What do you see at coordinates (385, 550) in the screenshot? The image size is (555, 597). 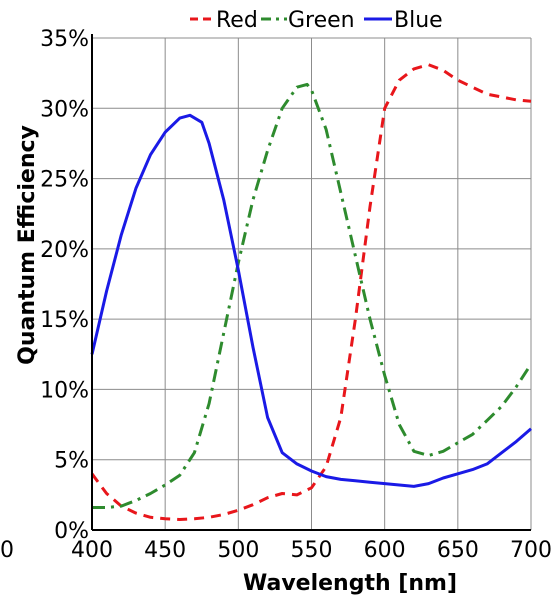 I see `x-tick-label: 600` at bounding box center [385, 550].